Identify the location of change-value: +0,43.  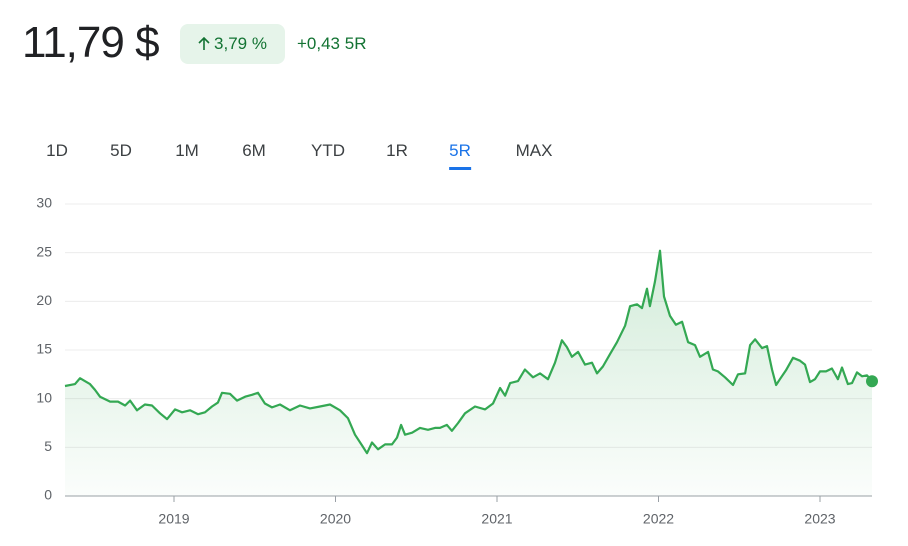
(319, 43).